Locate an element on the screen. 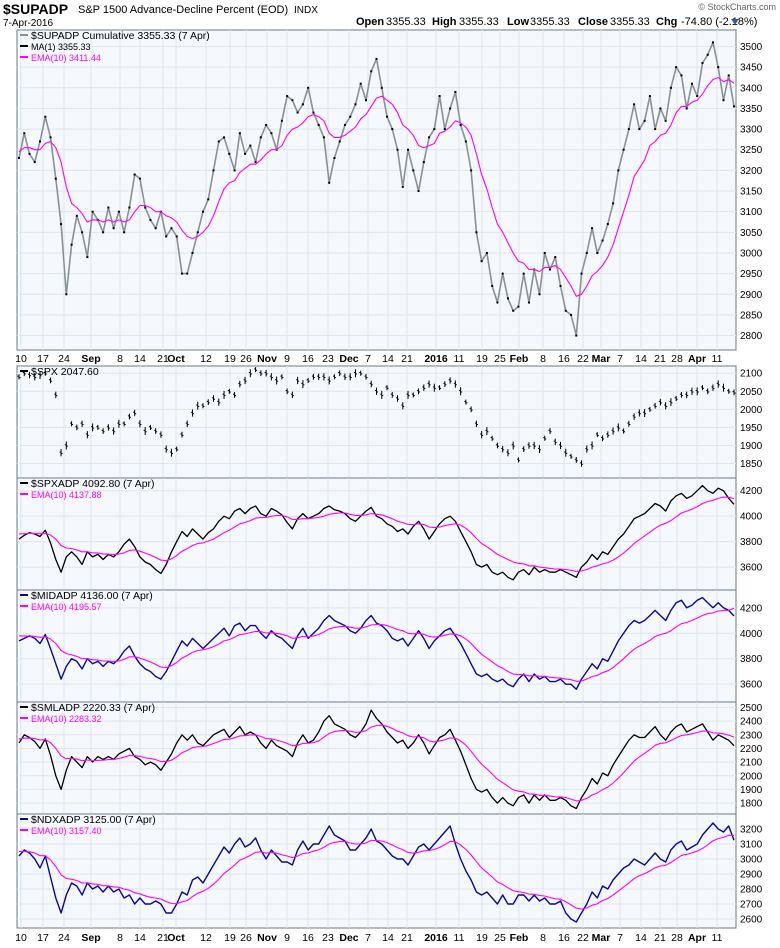 The height and width of the screenshot is (948, 780). dropdown-arrow-icon is located at coordinates (735, 22).